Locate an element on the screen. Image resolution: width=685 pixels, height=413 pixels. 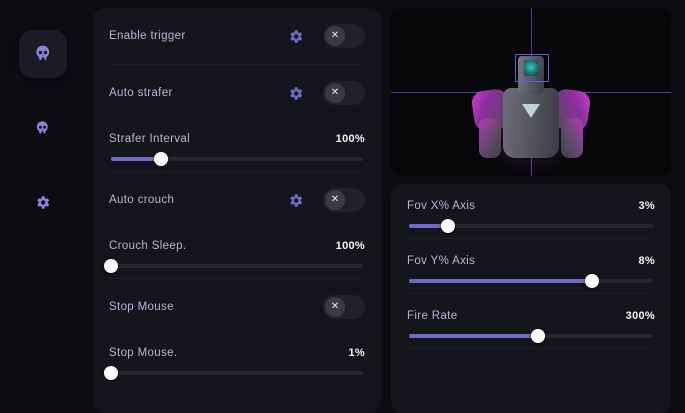
slider-crouch-sleep: Crouch Sleep. 100% is located at coordinates (234, 253).